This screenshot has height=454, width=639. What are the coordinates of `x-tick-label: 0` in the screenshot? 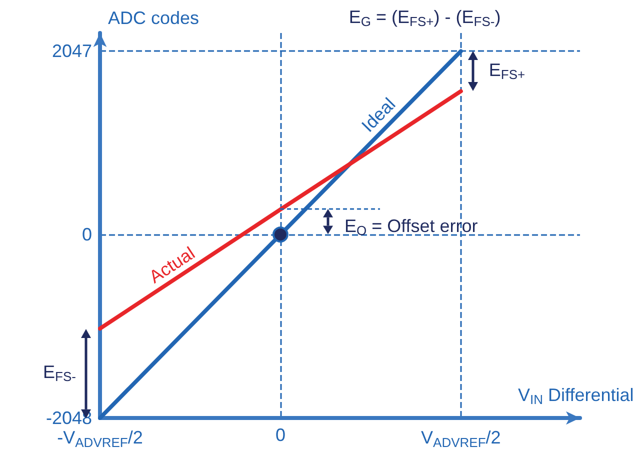 It's located at (280, 435).